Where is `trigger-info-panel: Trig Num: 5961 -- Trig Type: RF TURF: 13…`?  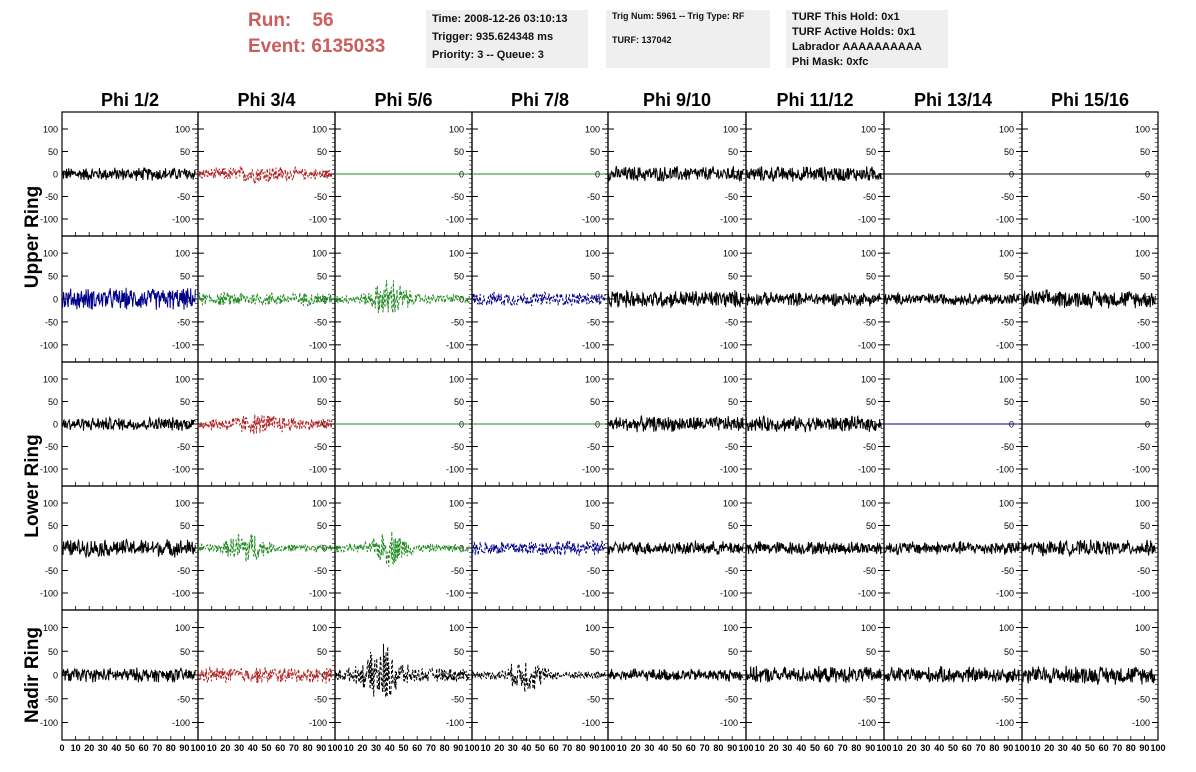
trigger-info-panel: Trig Num: 5961 -- Trig Type: RF TURF: 13… is located at coordinates (688, 39).